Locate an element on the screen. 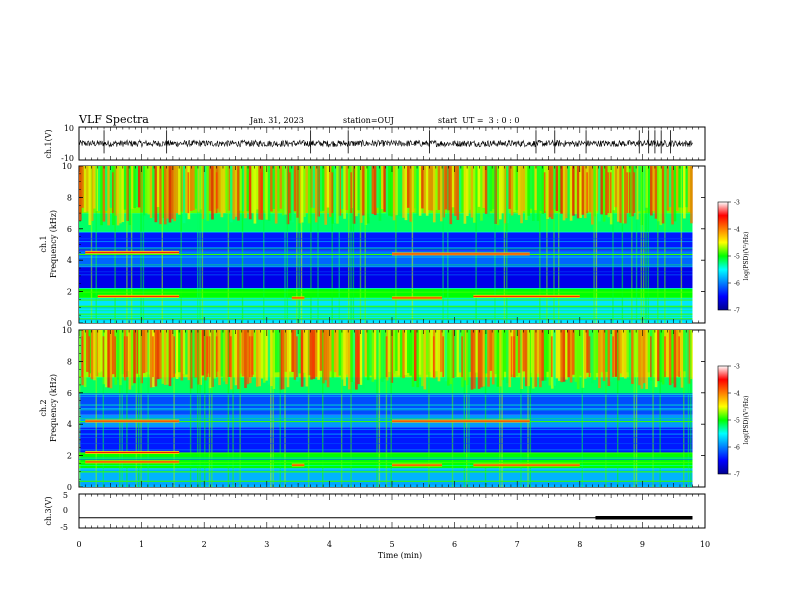  figure-title: VLF Spectra is located at coordinates (113, 119).